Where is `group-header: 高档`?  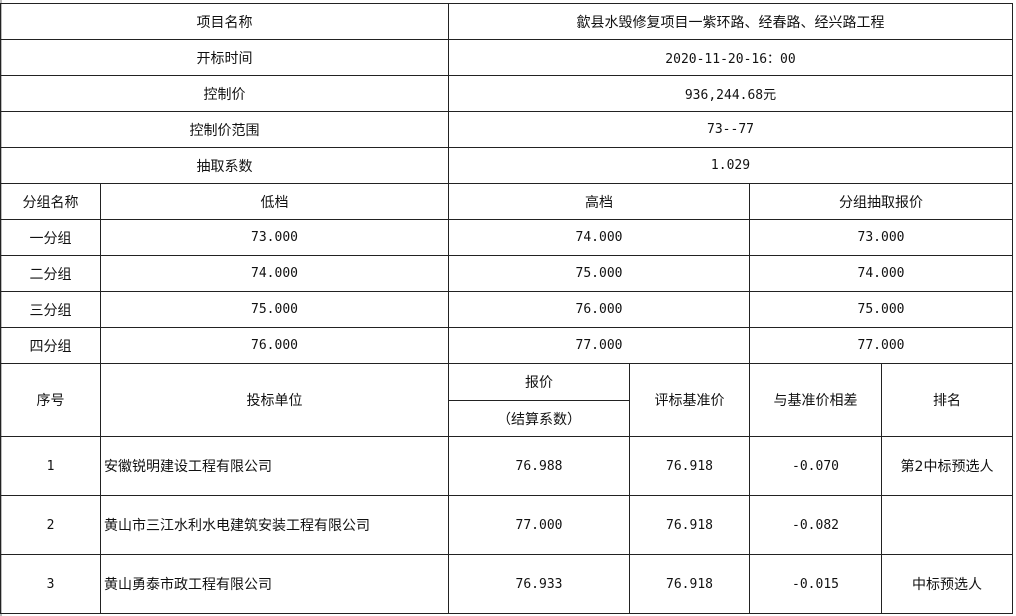 group-header: 高档 is located at coordinates (599, 201).